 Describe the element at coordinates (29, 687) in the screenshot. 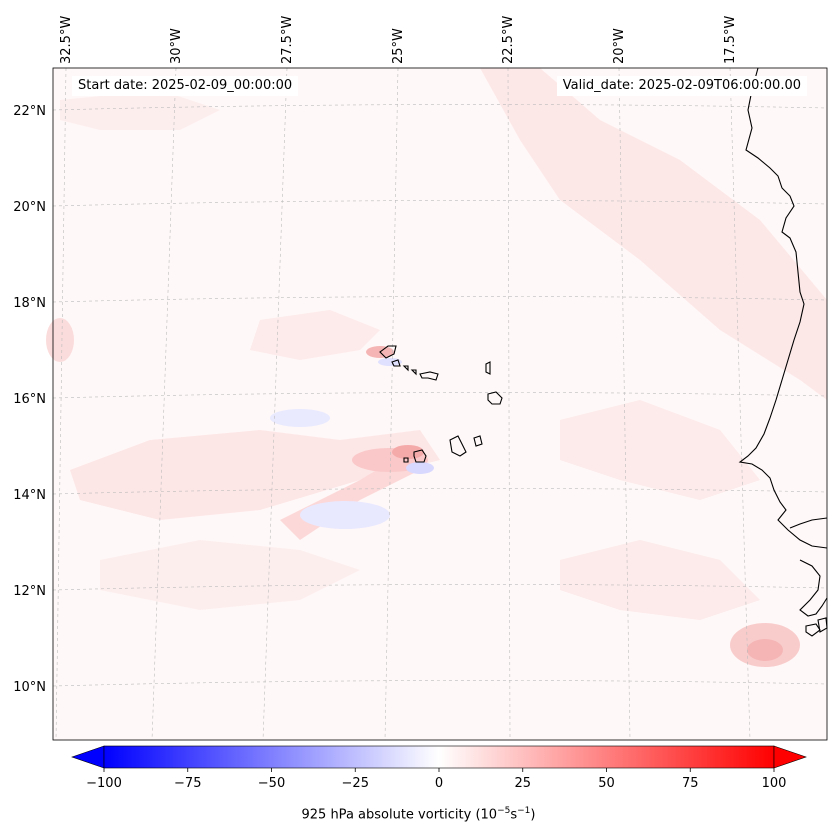

I see `latitude-label: 10°N` at that location.